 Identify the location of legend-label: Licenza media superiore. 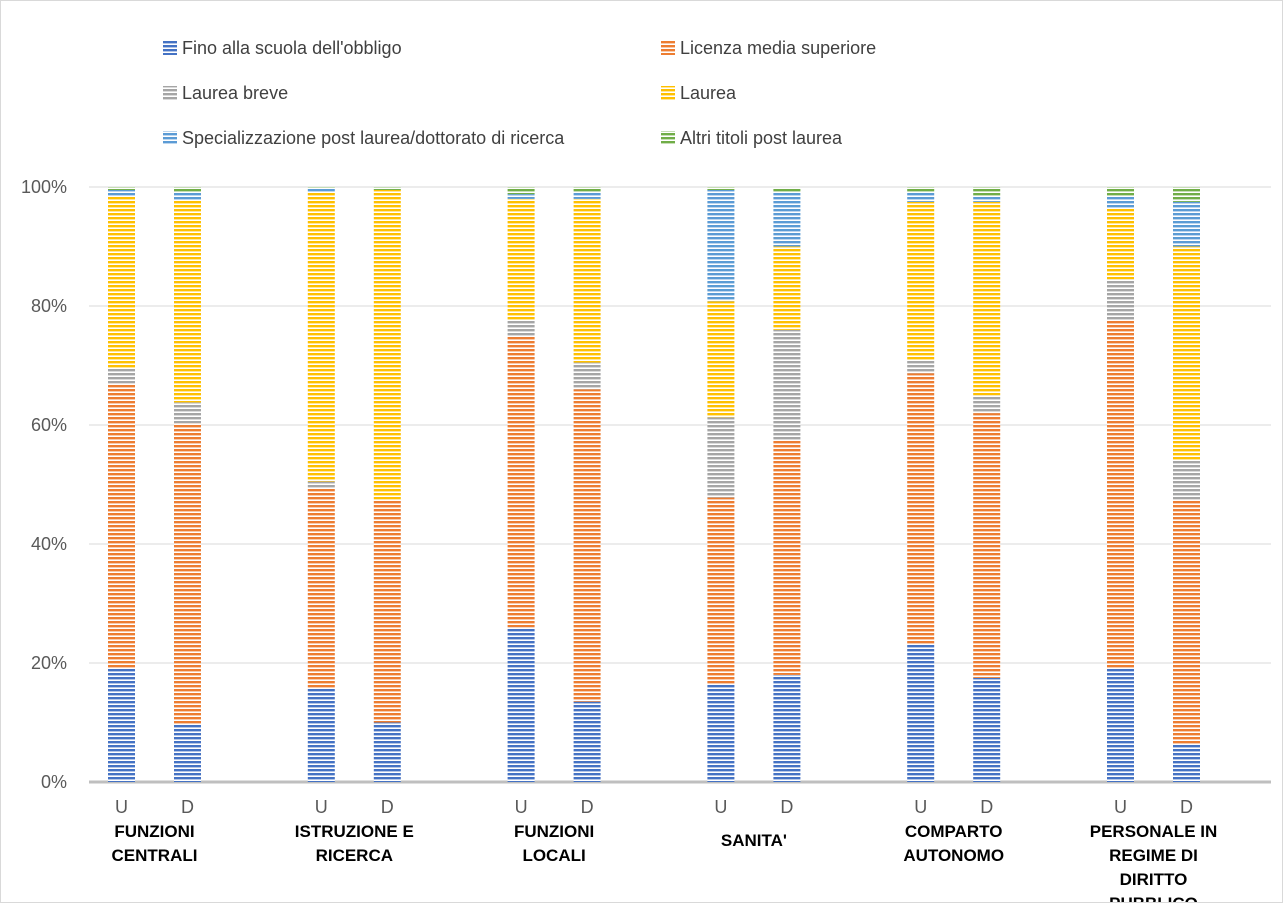
(778, 48).